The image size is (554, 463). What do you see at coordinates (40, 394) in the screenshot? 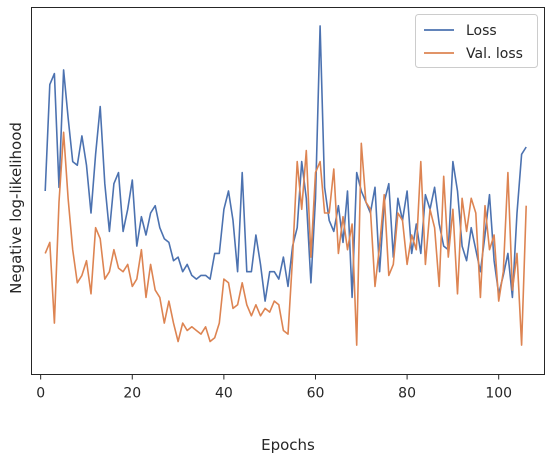
I see `x-tick-label: 0` at bounding box center [40, 394].